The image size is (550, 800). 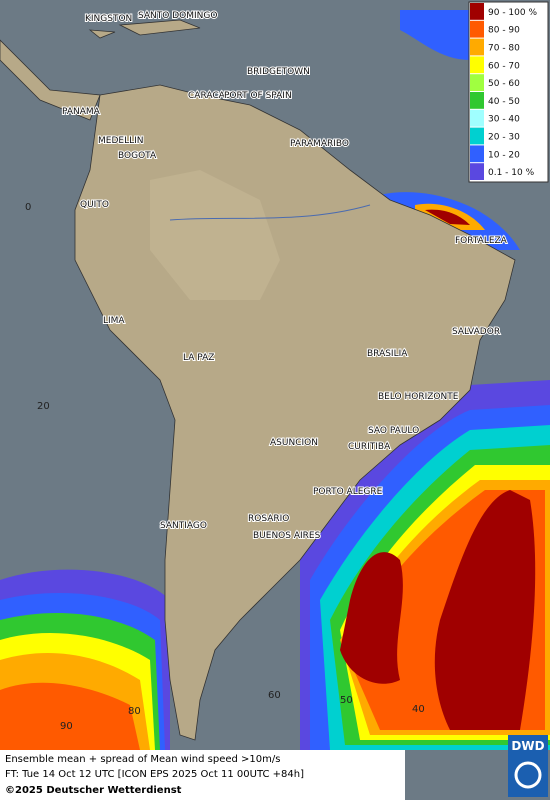 What do you see at coordinates (481, 241) in the screenshot?
I see `city-label: FORTALEZA` at bounding box center [481, 241].